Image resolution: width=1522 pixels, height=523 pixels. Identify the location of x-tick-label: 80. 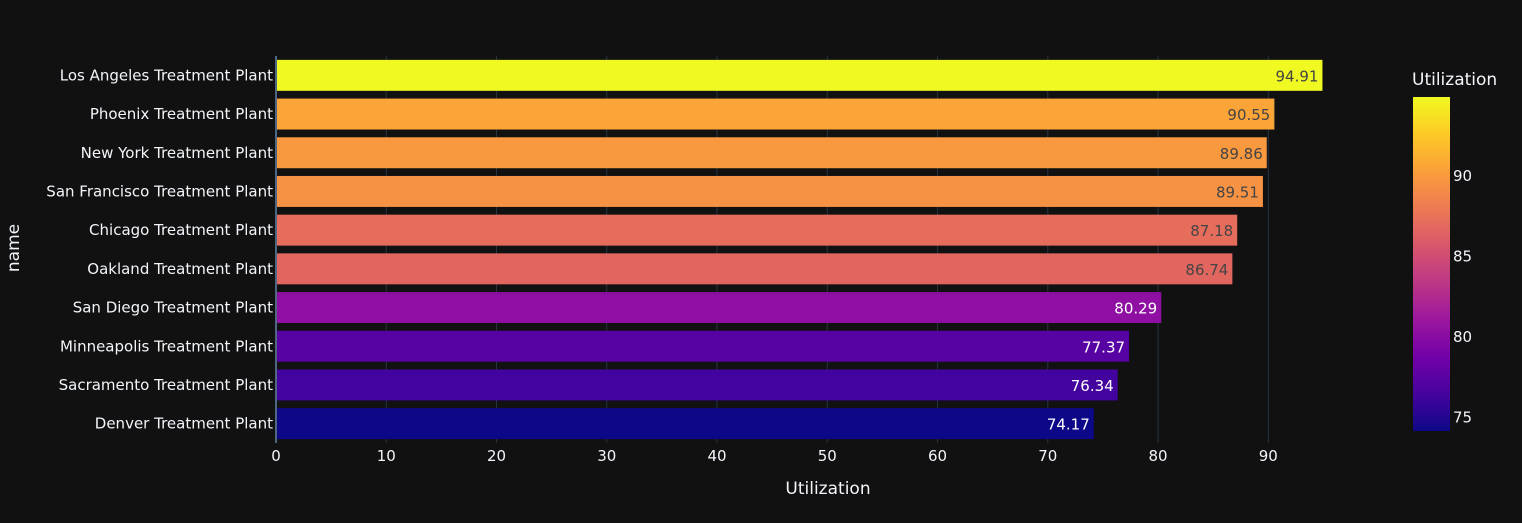
(1158, 456).